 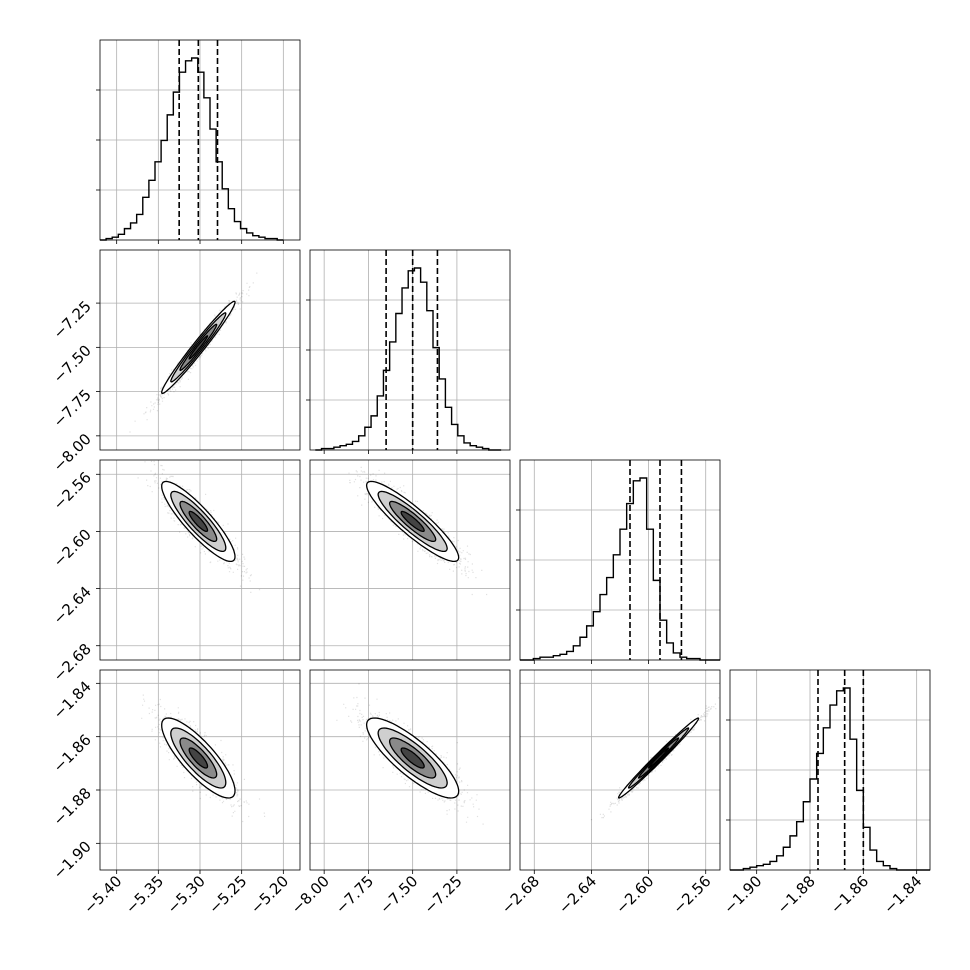 What do you see at coordinates (72, 490) in the screenshot?
I see `yaxis-2-label-3: −2.56` at bounding box center [72, 490].